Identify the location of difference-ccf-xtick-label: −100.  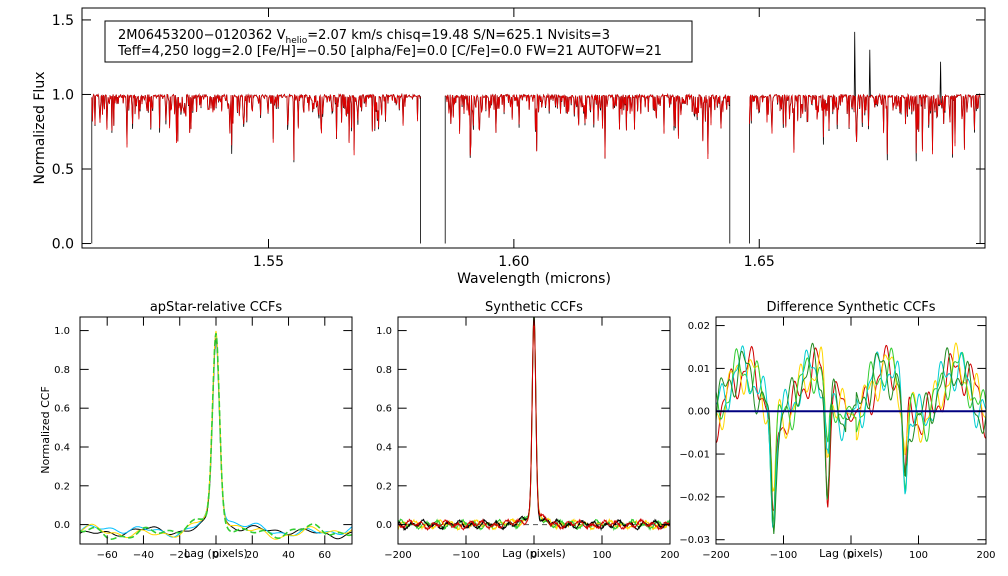
(783, 555).